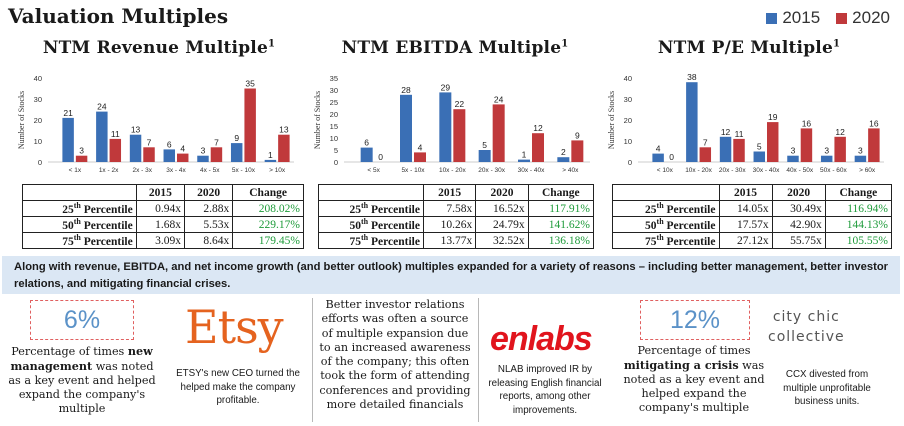 The width and height of the screenshot is (904, 426). What do you see at coordinates (502, 240) in the screenshot?
I see `table-cell: 32.52x` at bounding box center [502, 240].